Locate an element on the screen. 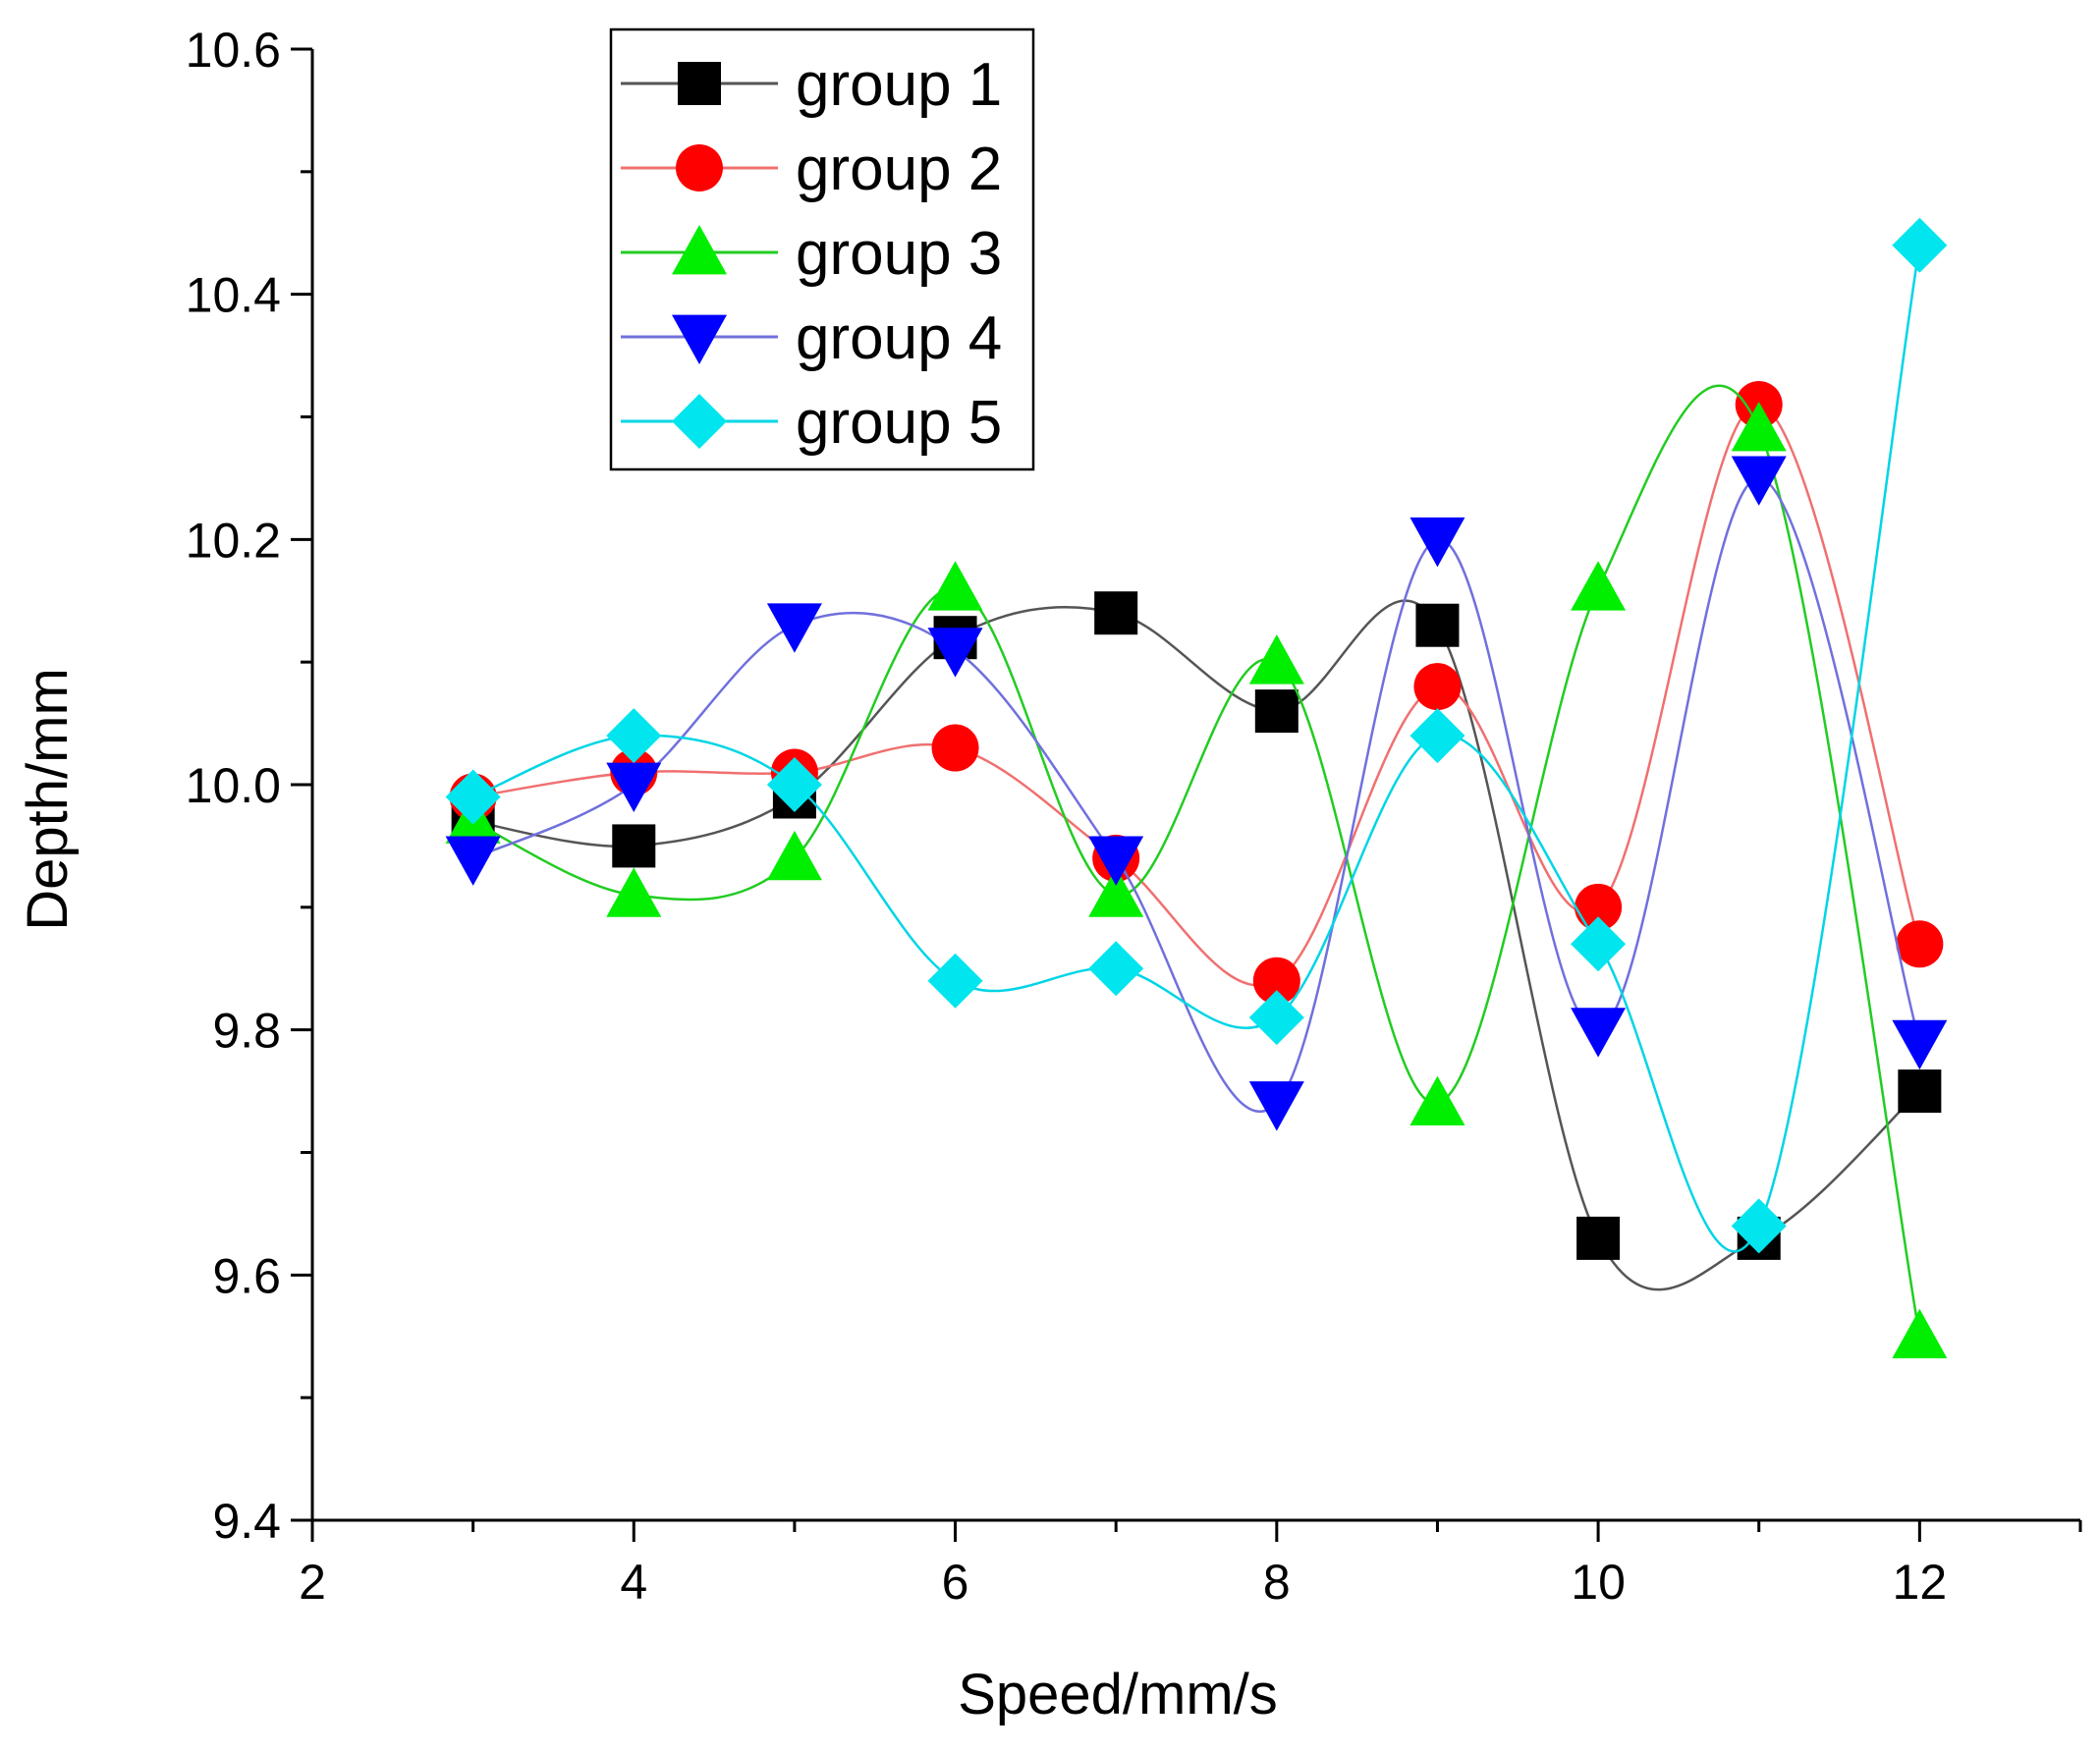  legend-item: group 4 is located at coordinates (811, 338).